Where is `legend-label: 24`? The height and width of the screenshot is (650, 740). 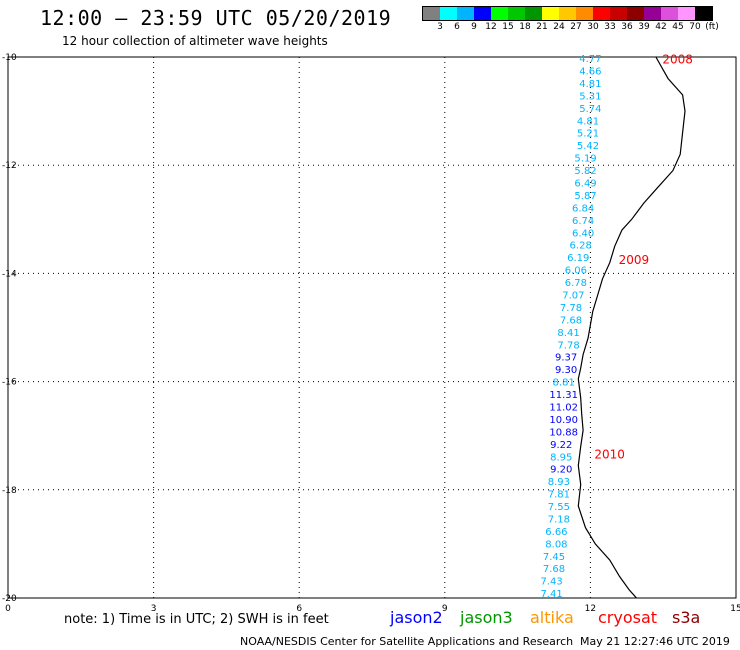
legend-label: 24 is located at coordinates (559, 27).